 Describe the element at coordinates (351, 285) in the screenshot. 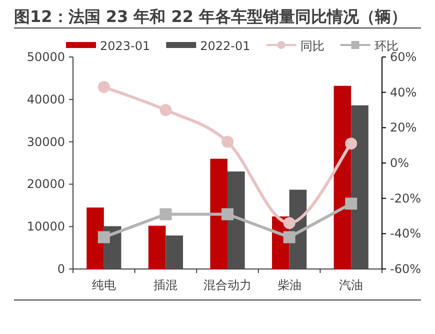

I see `x-tick-label: 汽油` at that location.